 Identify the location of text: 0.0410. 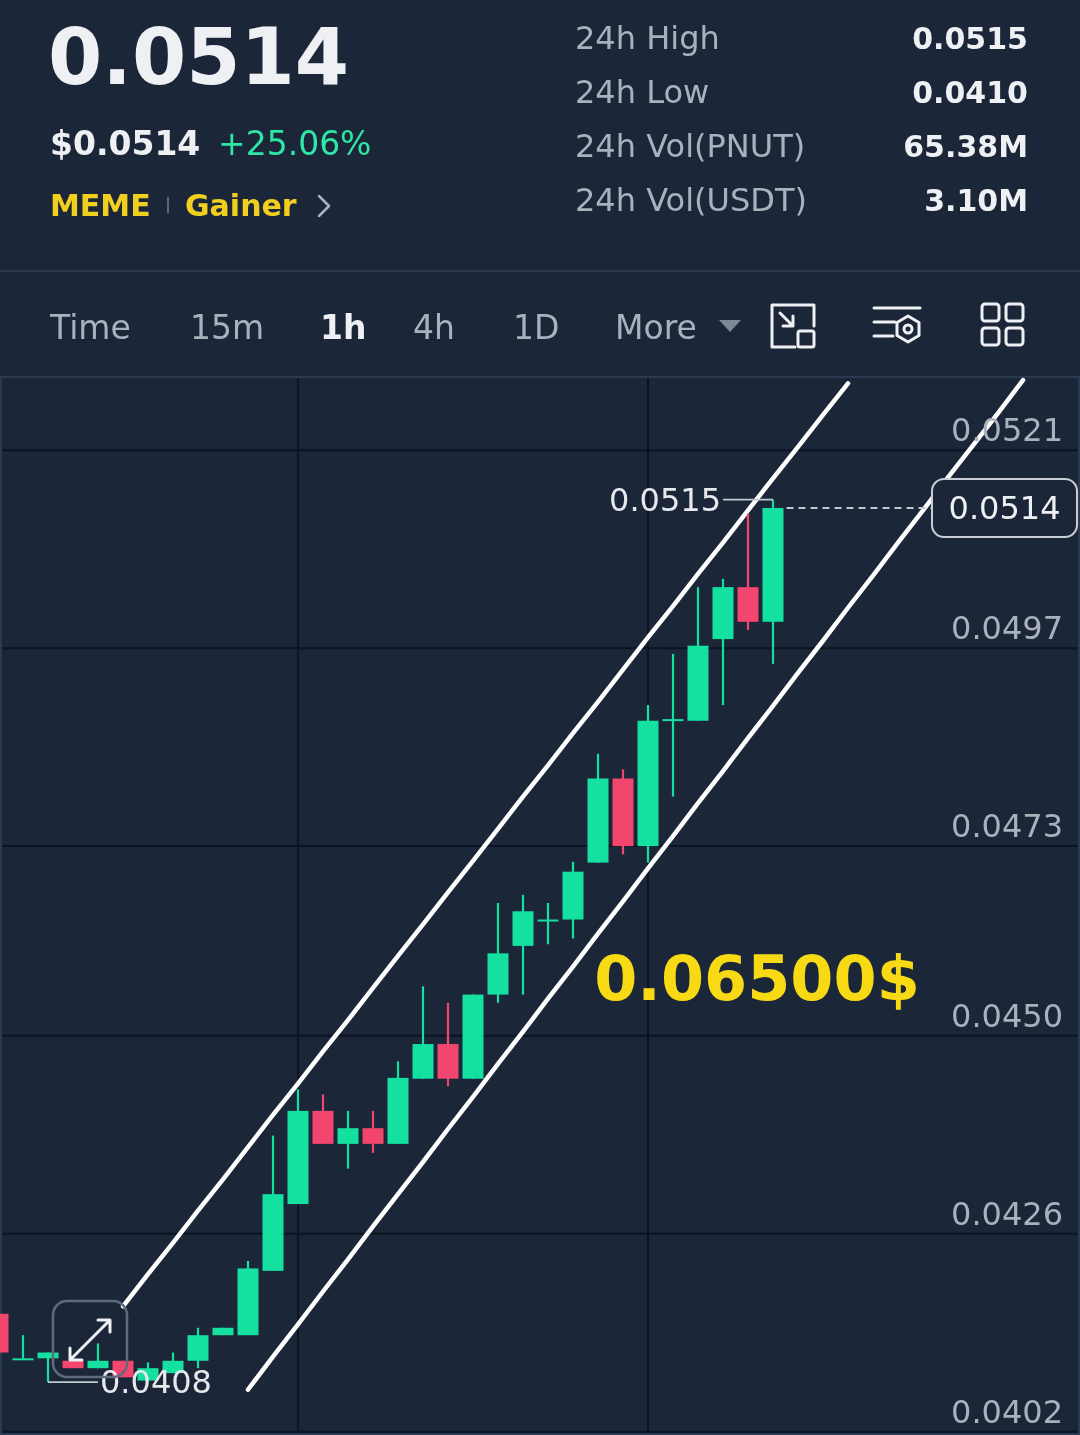
(970, 92).